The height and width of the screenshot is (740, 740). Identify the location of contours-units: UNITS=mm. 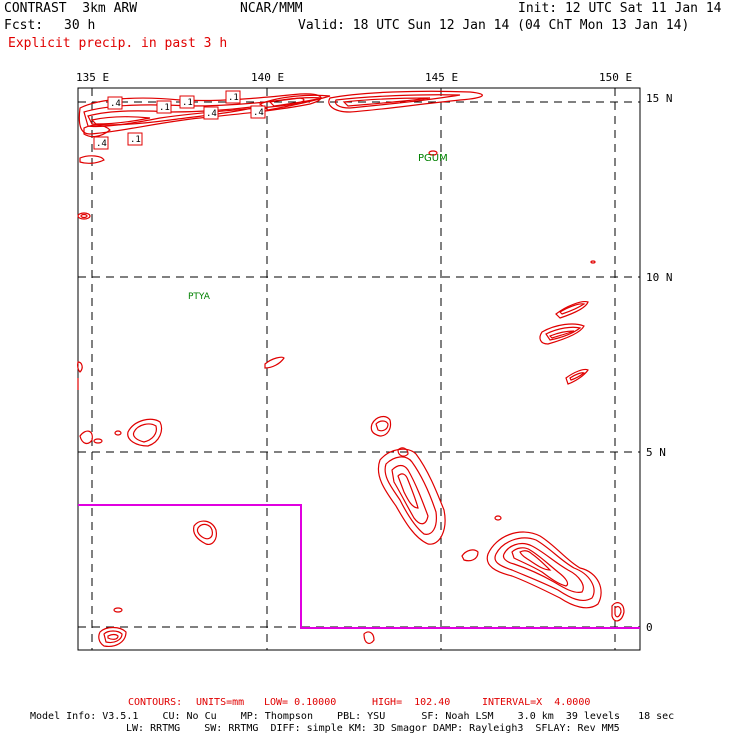
(220, 702).